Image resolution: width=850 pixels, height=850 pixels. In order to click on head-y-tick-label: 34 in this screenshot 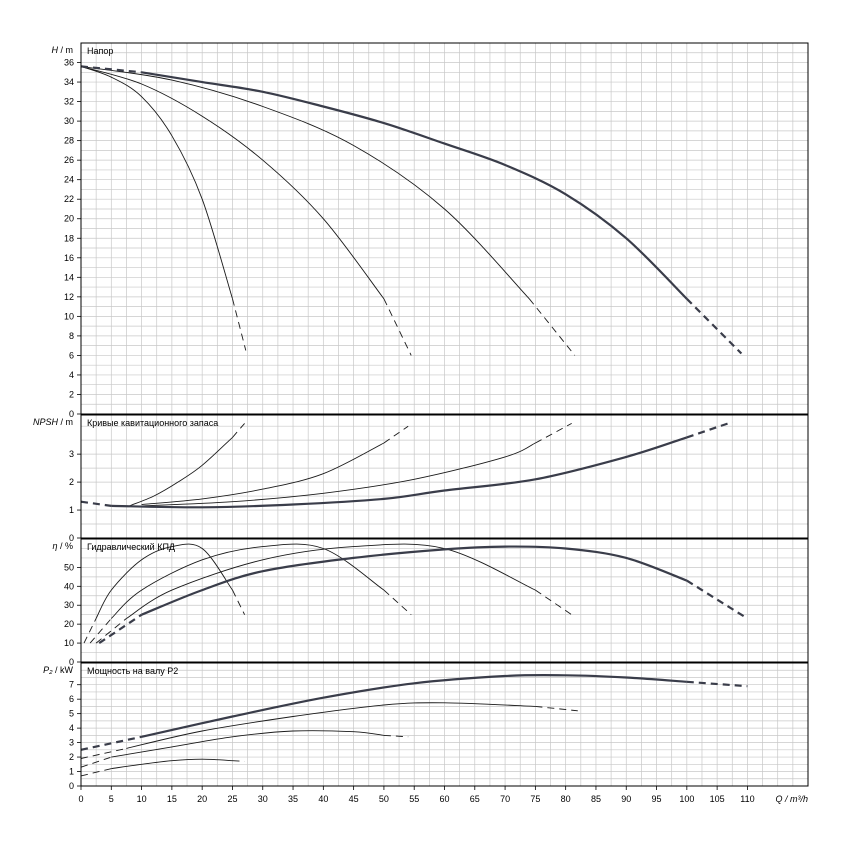, I will do `click(69, 82)`.